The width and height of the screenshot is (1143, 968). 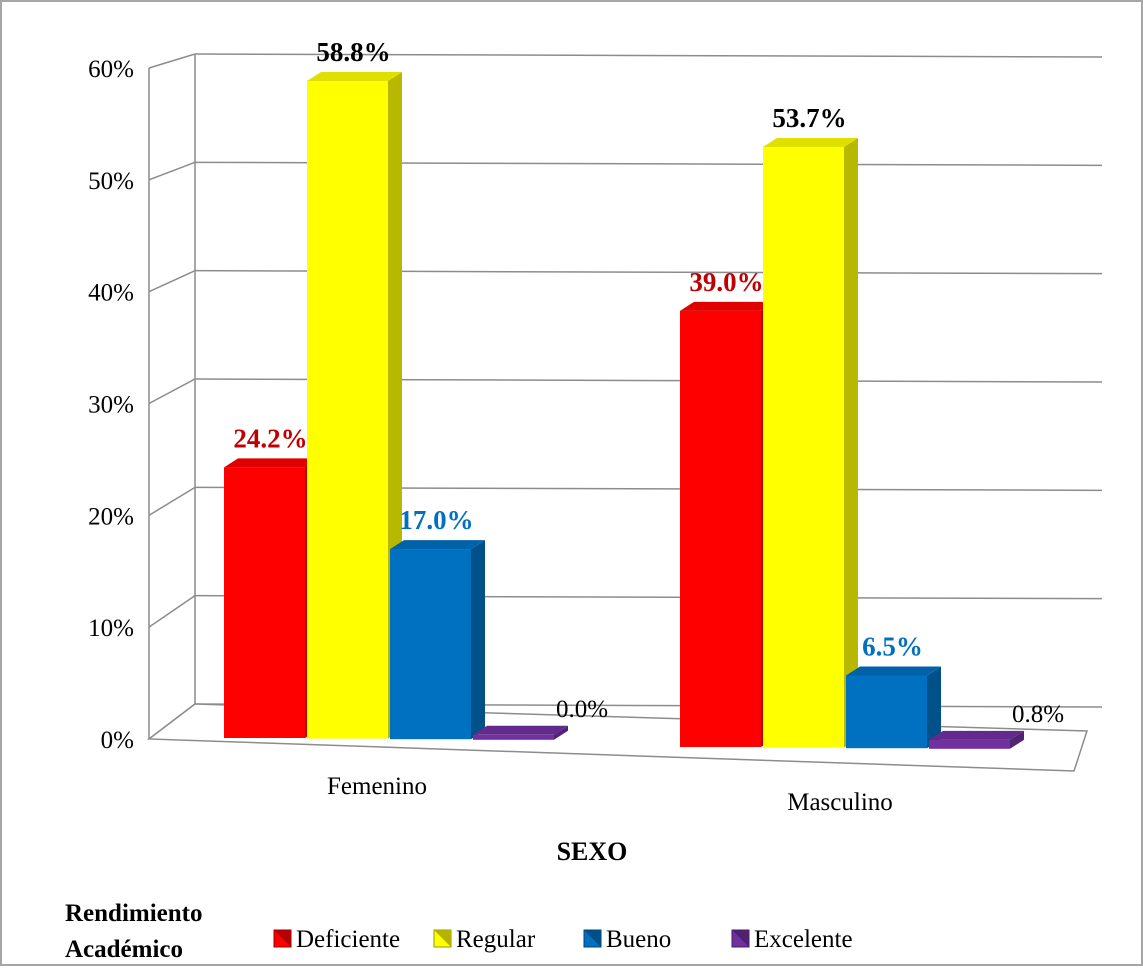 I want to click on data-label: 17.0%, so click(x=436, y=520).